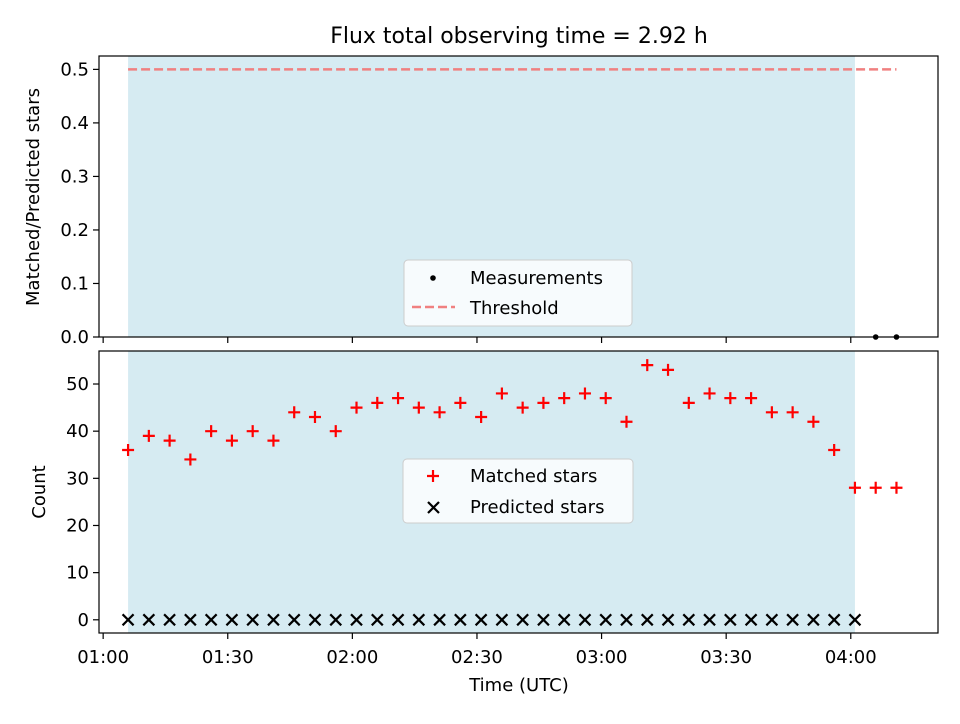 The image size is (960, 724). I want to click on bottom-y-tick-label: 30, so click(77, 478).